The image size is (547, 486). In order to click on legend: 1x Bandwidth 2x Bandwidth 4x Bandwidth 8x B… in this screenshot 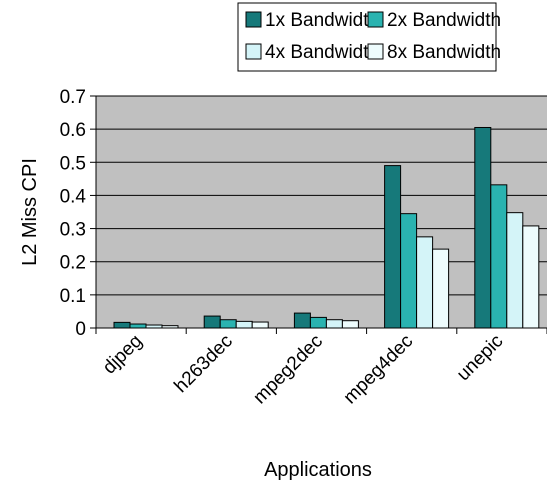, I will do `click(369, 37)`.